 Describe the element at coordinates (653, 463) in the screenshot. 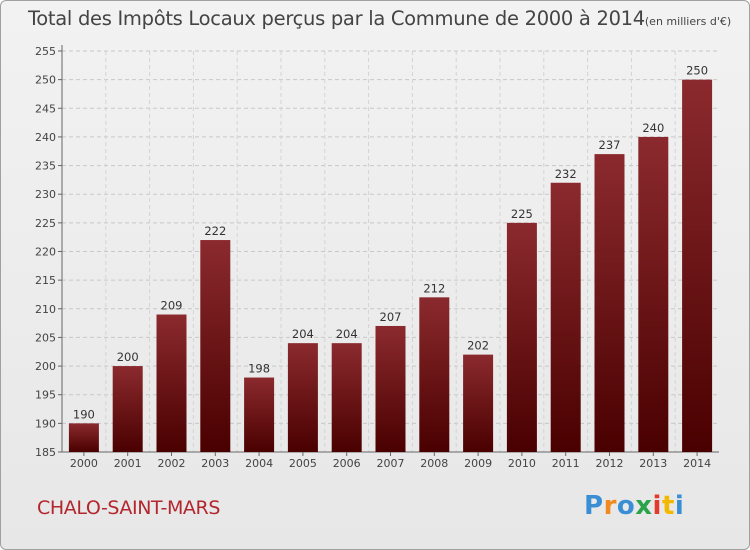

I see `x-tick-label: 2013` at that location.